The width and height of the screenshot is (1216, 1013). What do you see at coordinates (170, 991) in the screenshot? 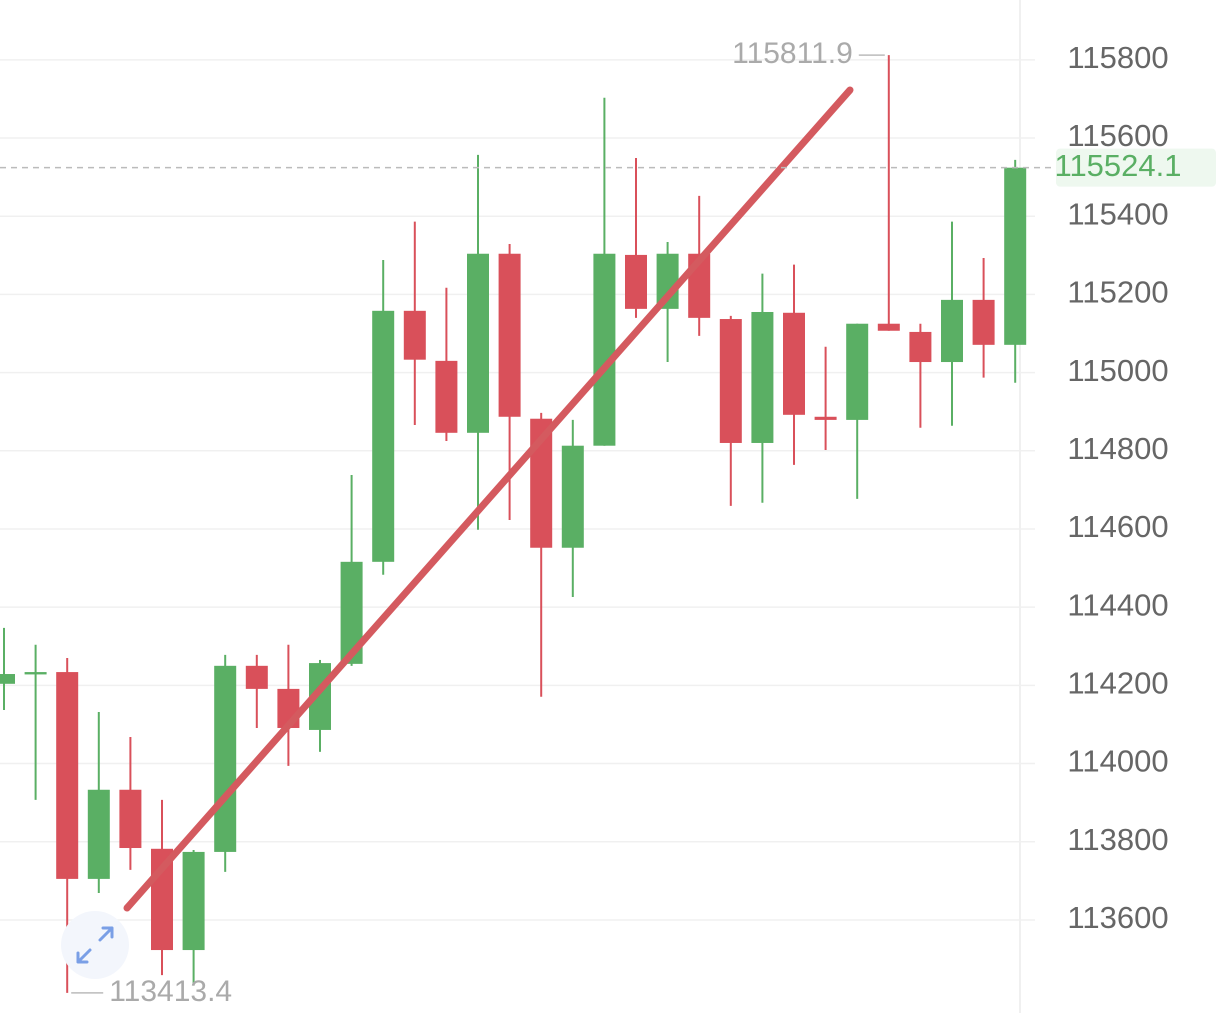
I see `low-label: 113413.4` at bounding box center [170, 991].